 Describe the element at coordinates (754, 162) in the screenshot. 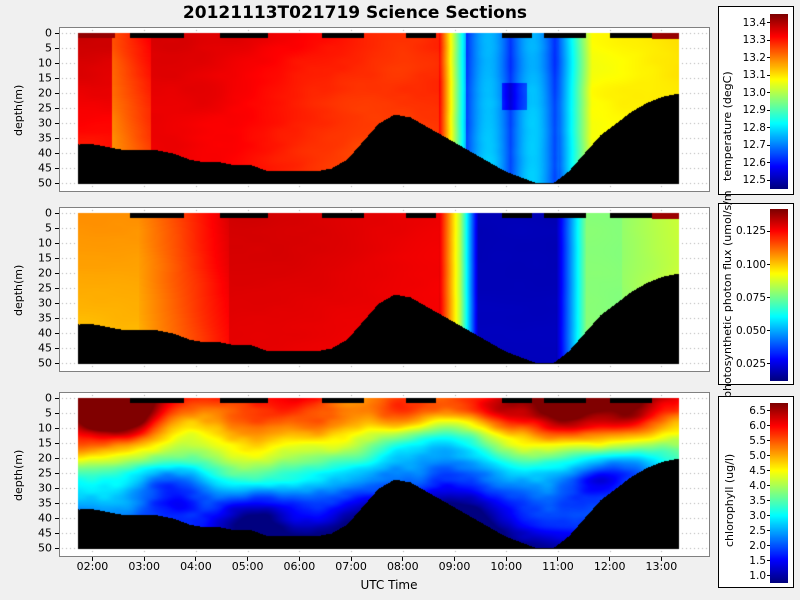

I see `colorbar-tick-label: 12.6` at that location.